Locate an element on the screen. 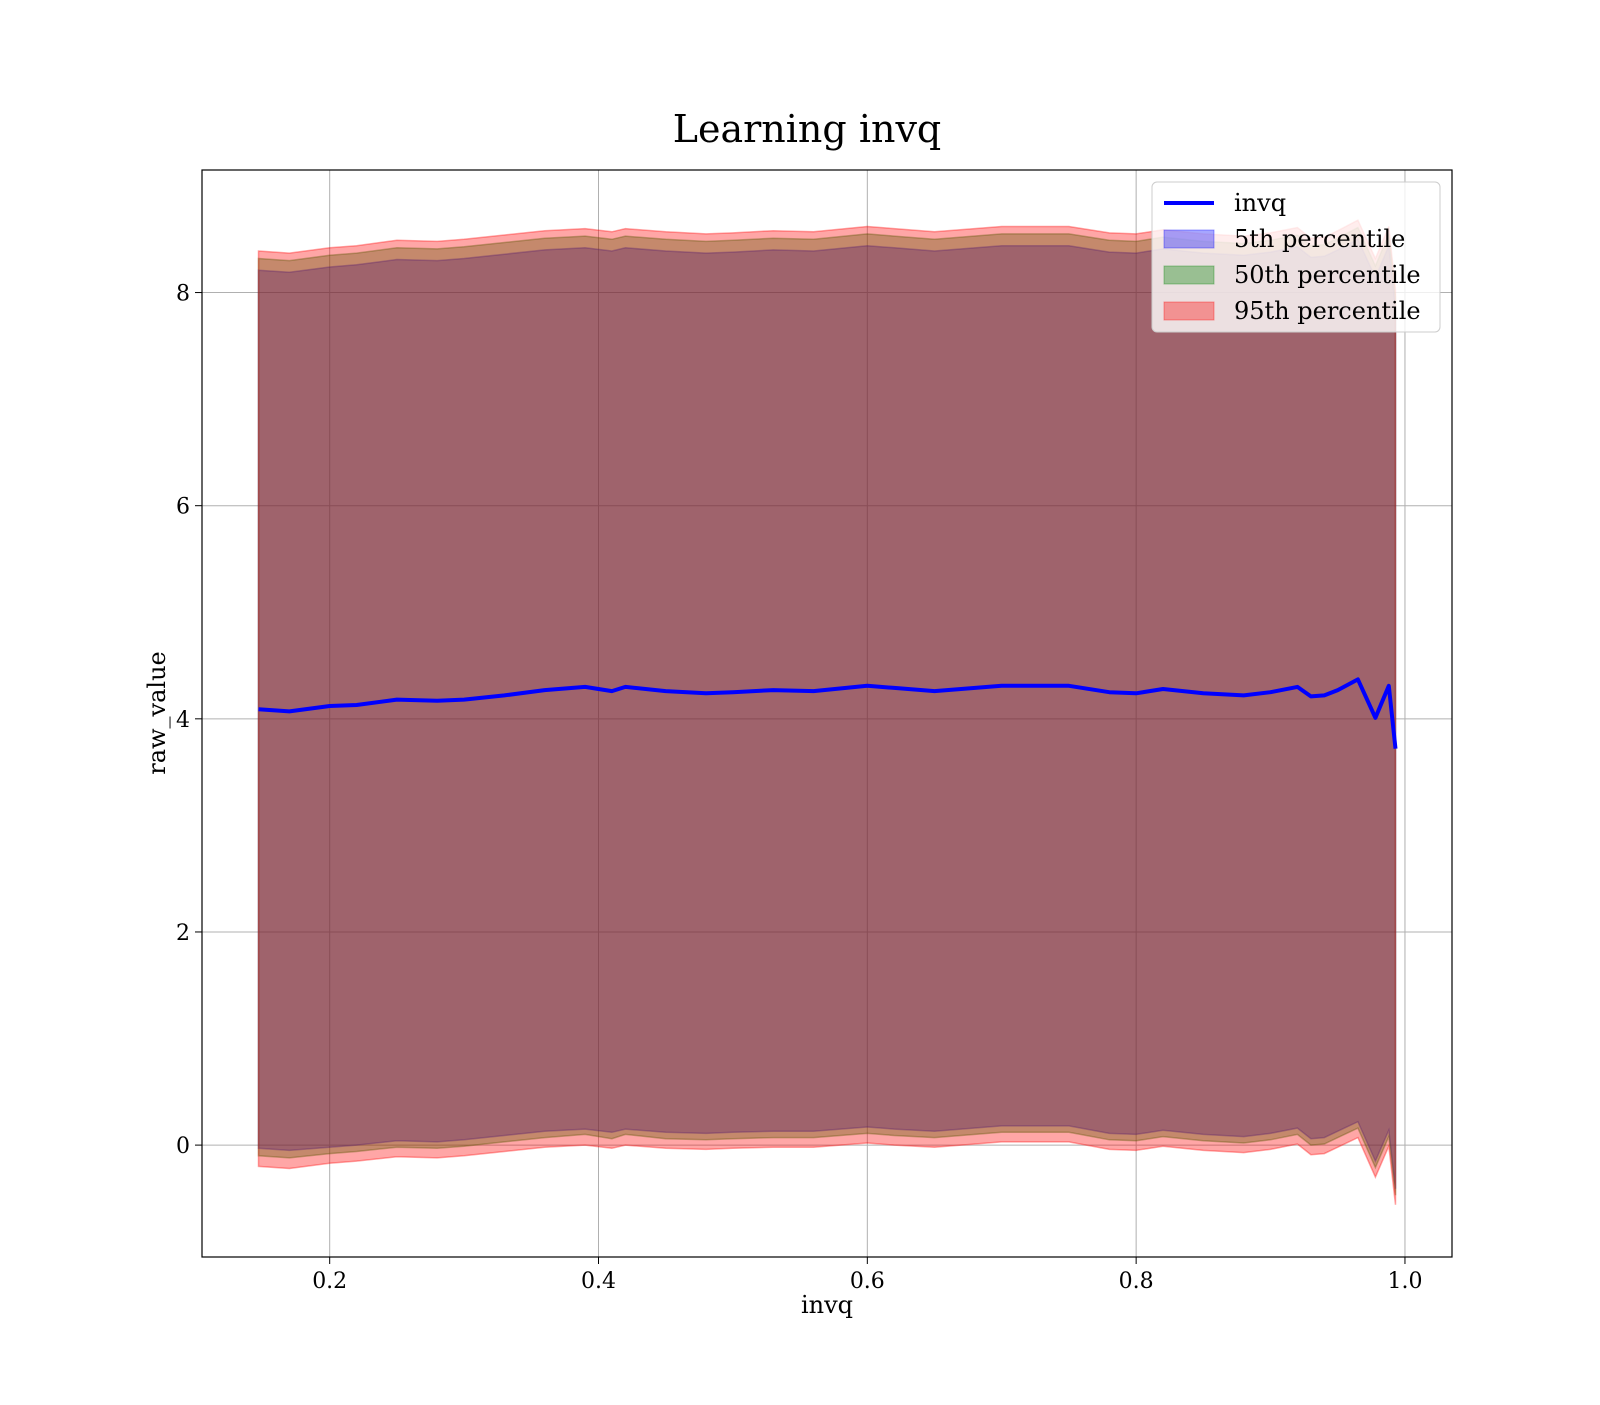  legend-label-50th-percentile: 50th percentile is located at coordinates (1327, 275).